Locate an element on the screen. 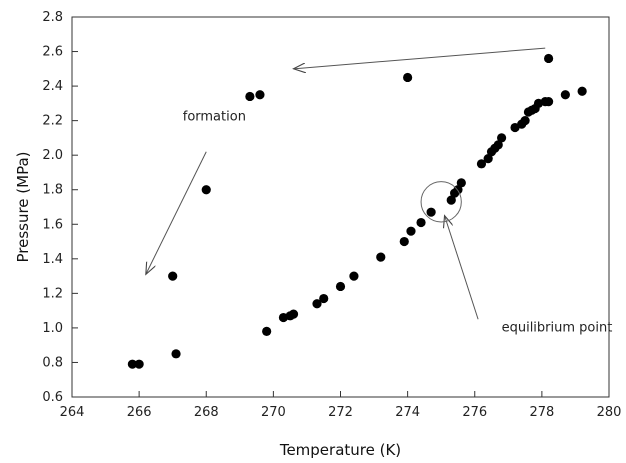  x-tick-label: 274 is located at coordinates (407, 412).